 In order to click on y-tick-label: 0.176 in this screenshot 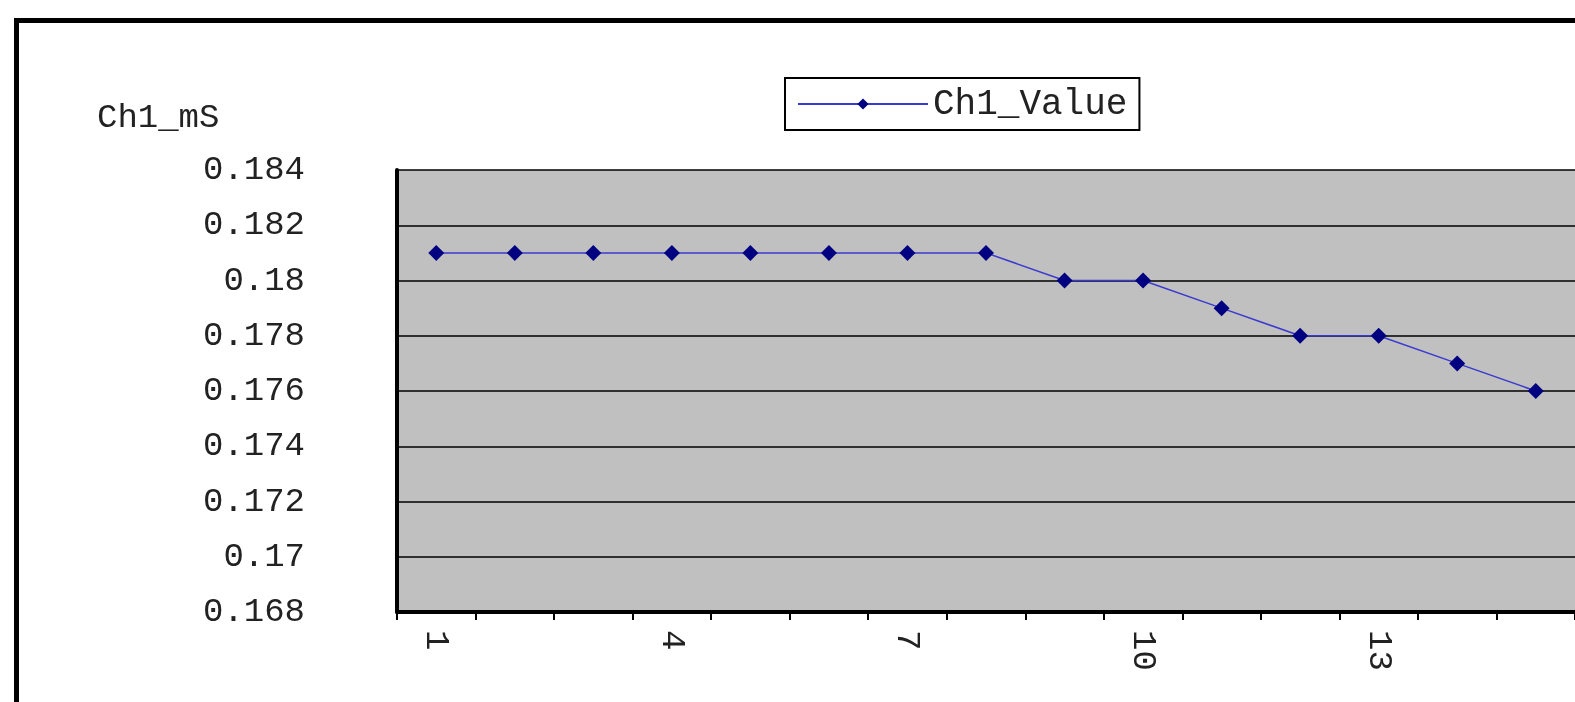, I will do `click(253, 391)`.